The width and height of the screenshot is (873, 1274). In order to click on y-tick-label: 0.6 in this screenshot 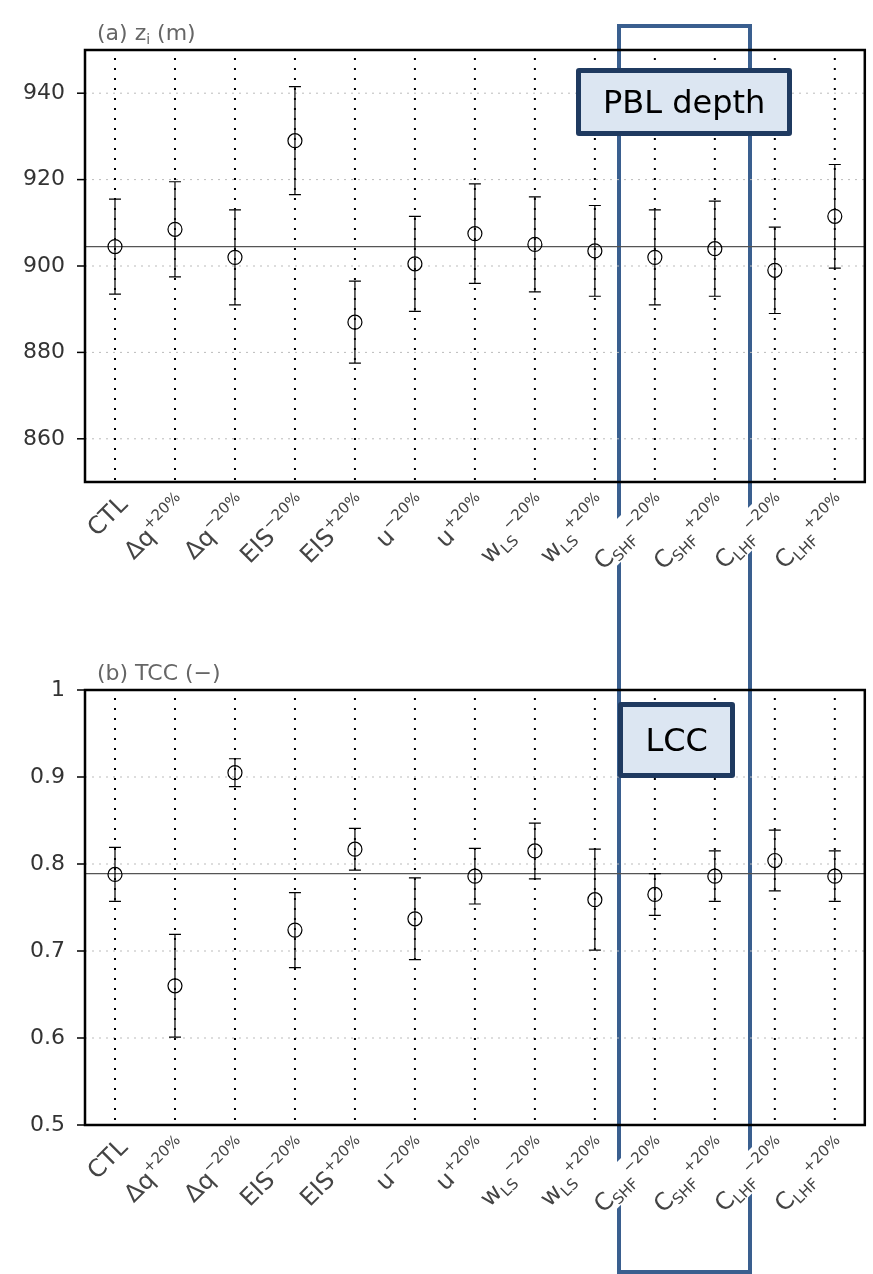, I will do `click(47, 1036)`.